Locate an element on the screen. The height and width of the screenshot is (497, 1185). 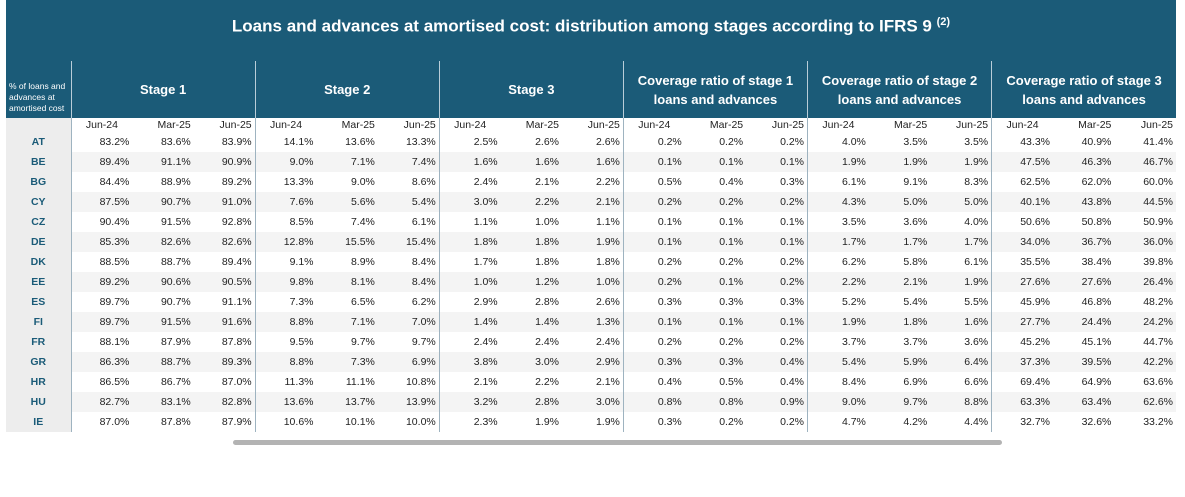
value-cell: 87.9% is located at coordinates (236, 422).